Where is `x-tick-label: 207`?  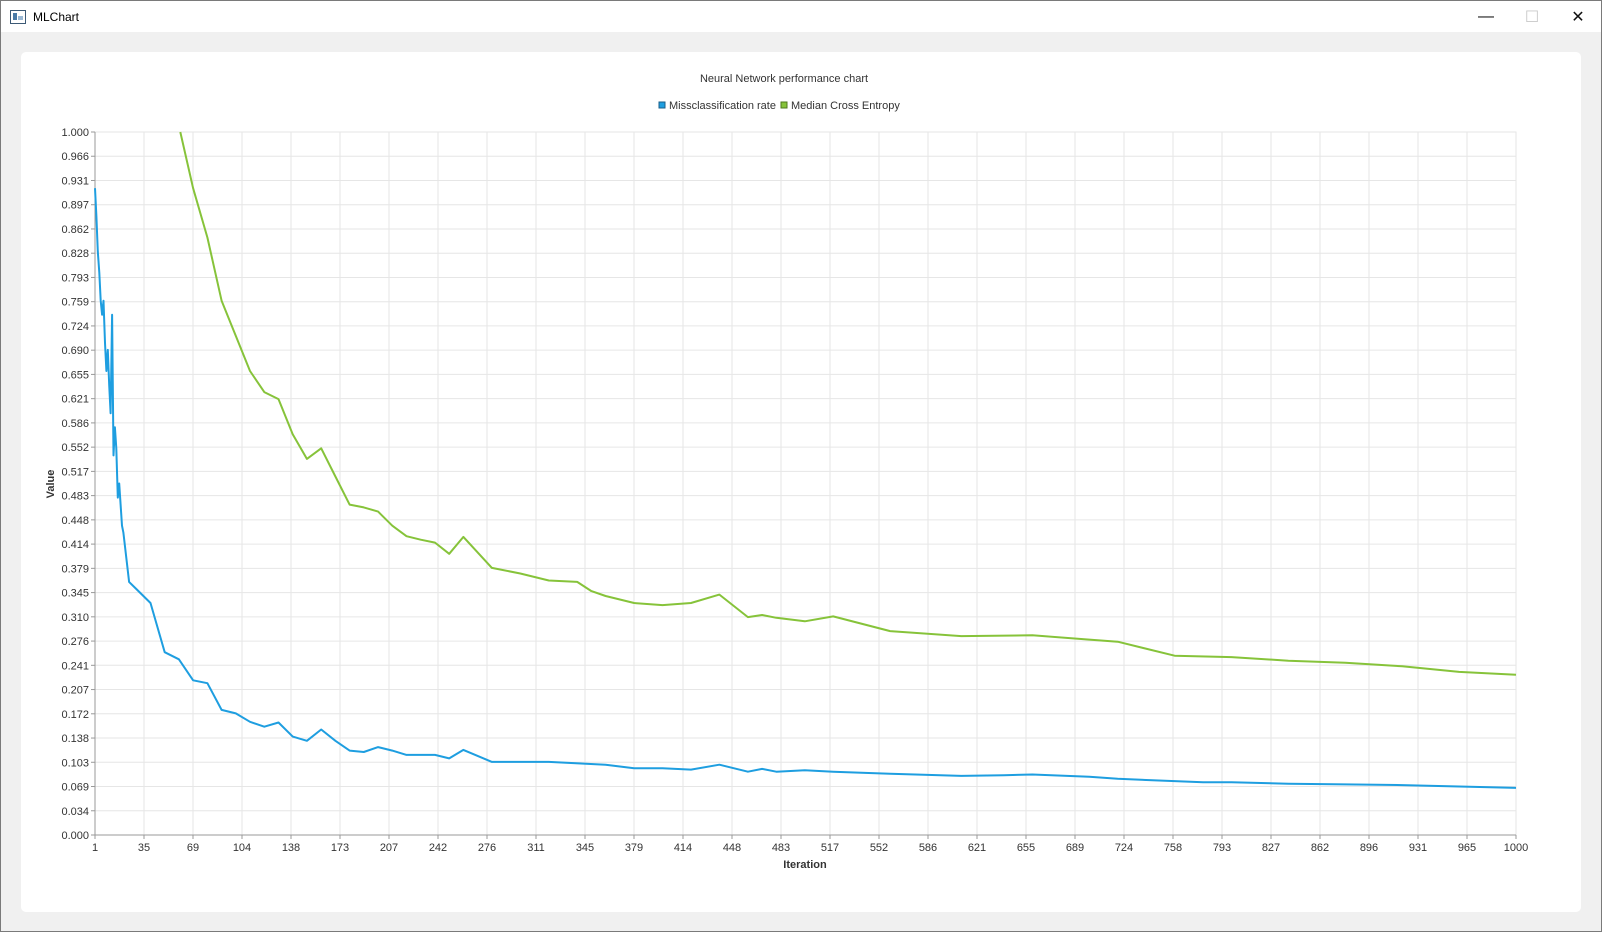 x-tick-label: 207 is located at coordinates (389, 848).